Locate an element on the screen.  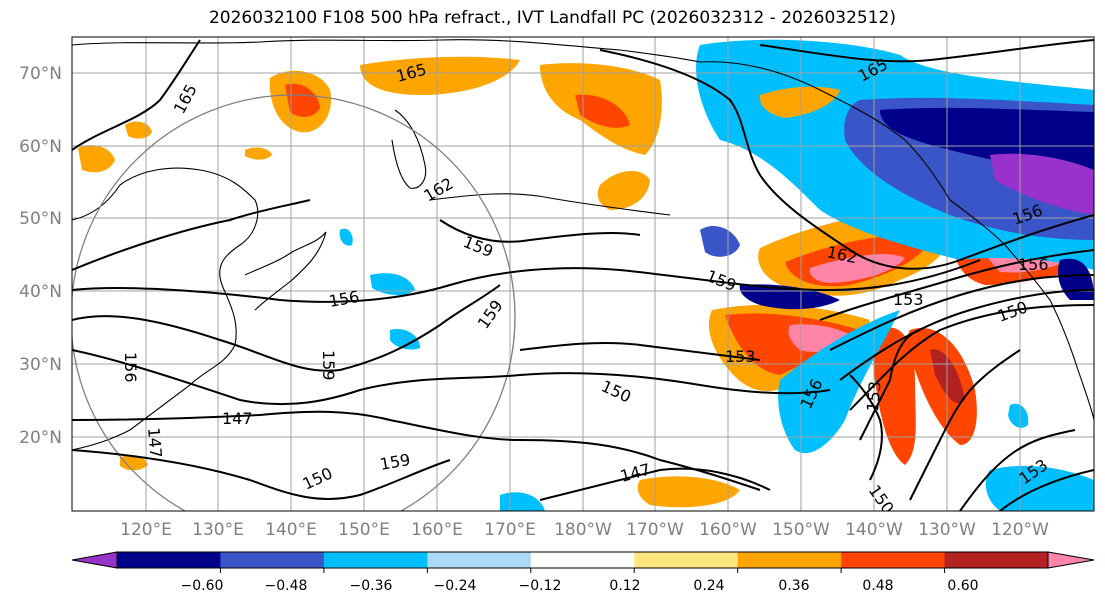
lon-label: 160°W is located at coordinates (728, 530).